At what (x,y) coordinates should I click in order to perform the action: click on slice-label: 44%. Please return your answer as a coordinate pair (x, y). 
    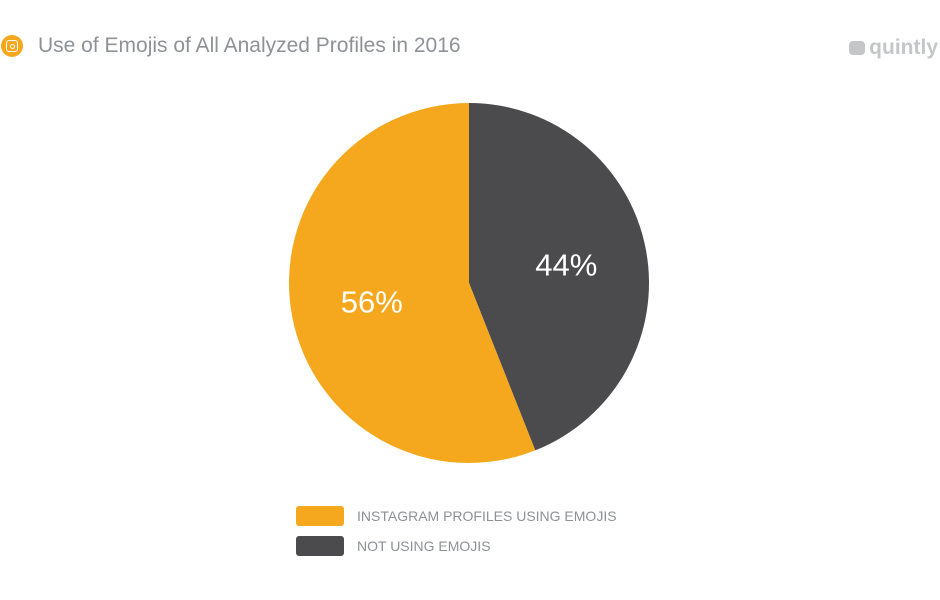
    Looking at the image, I should click on (566, 264).